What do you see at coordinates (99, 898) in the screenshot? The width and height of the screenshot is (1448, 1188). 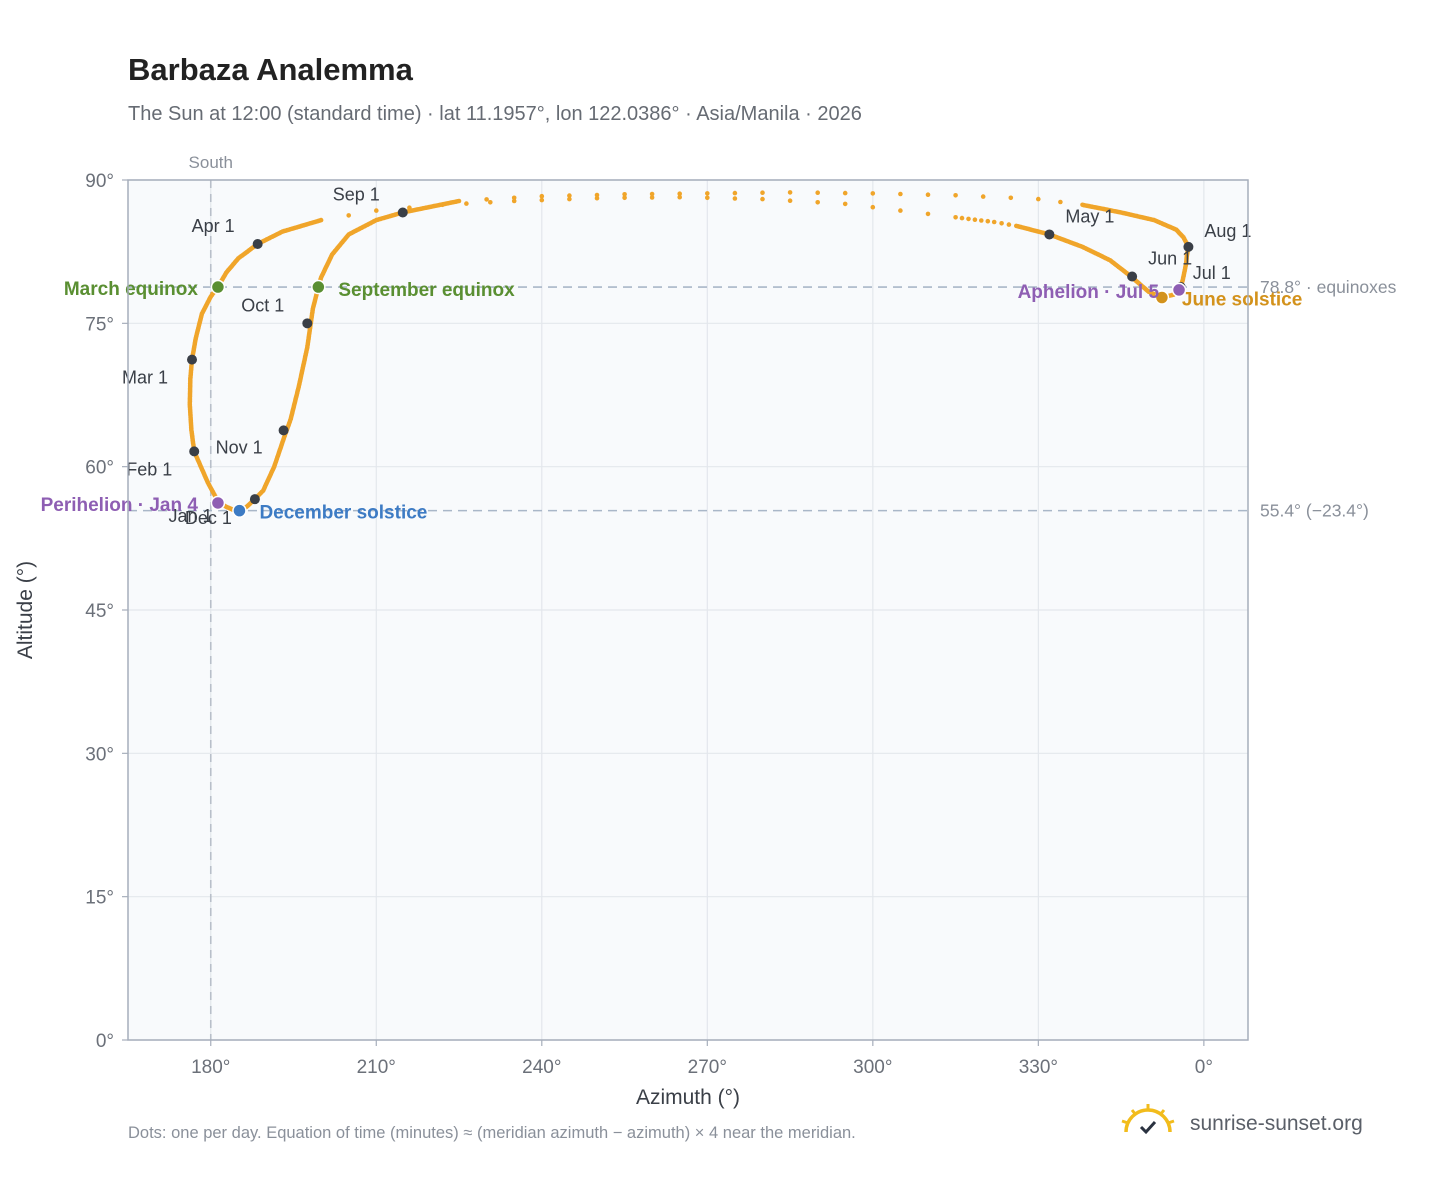 I see `y-tick-label: 15°` at bounding box center [99, 898].